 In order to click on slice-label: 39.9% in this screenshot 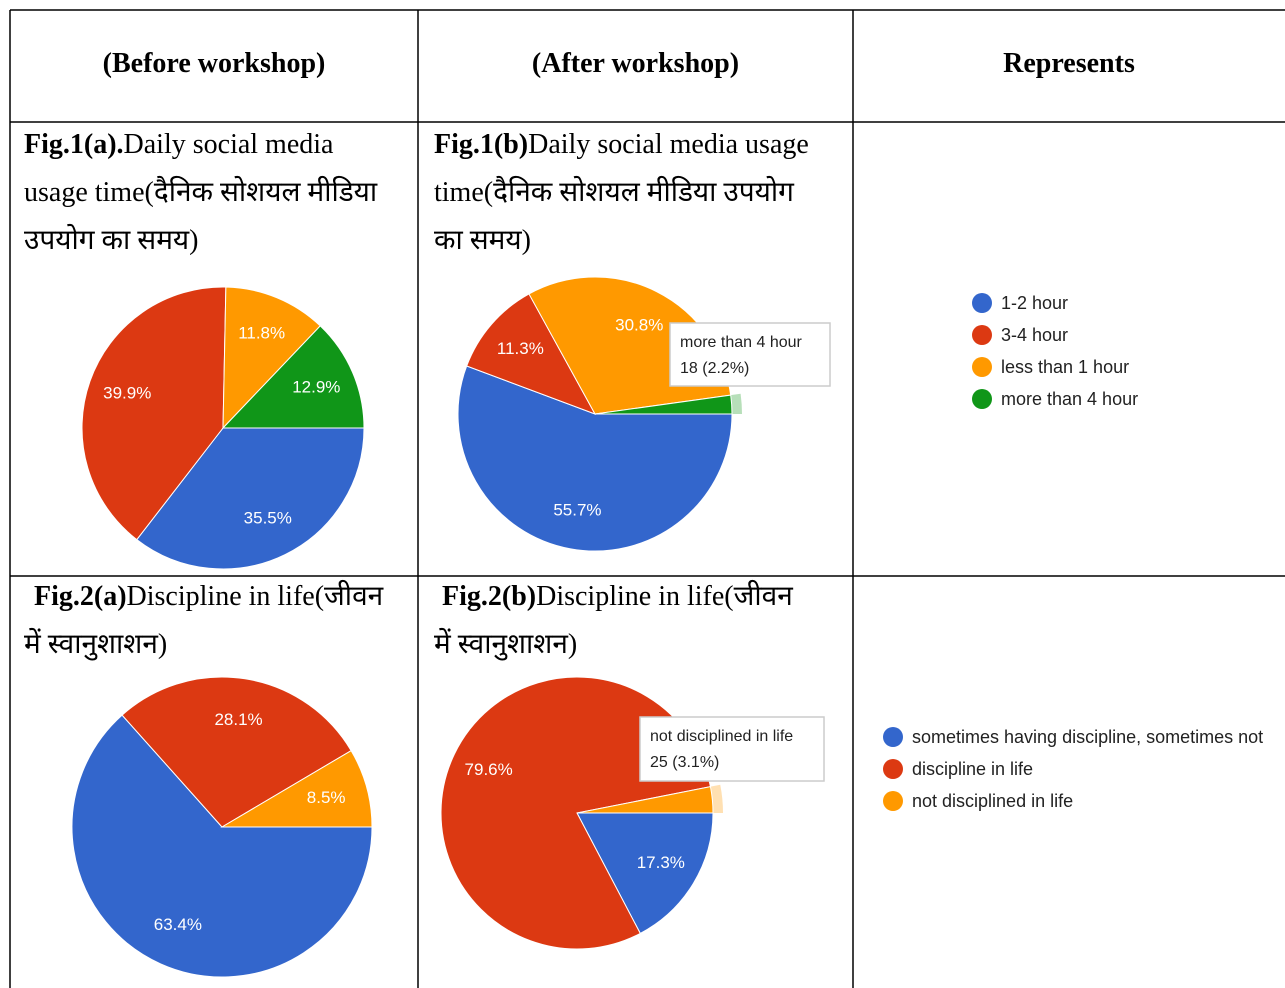, I will do `click(127, 393)`.